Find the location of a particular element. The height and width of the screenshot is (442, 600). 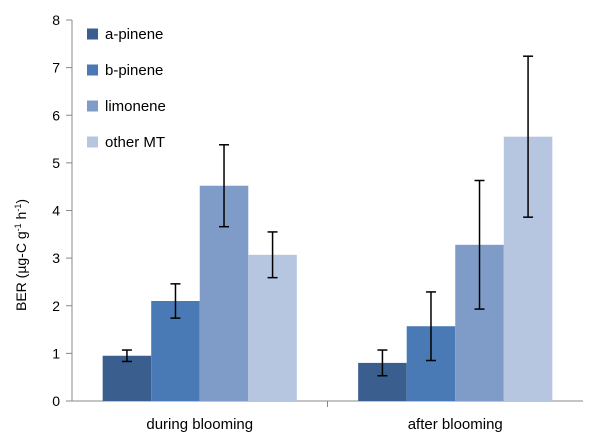

legend-label: b-pinene is located at coordinates (134, 70).